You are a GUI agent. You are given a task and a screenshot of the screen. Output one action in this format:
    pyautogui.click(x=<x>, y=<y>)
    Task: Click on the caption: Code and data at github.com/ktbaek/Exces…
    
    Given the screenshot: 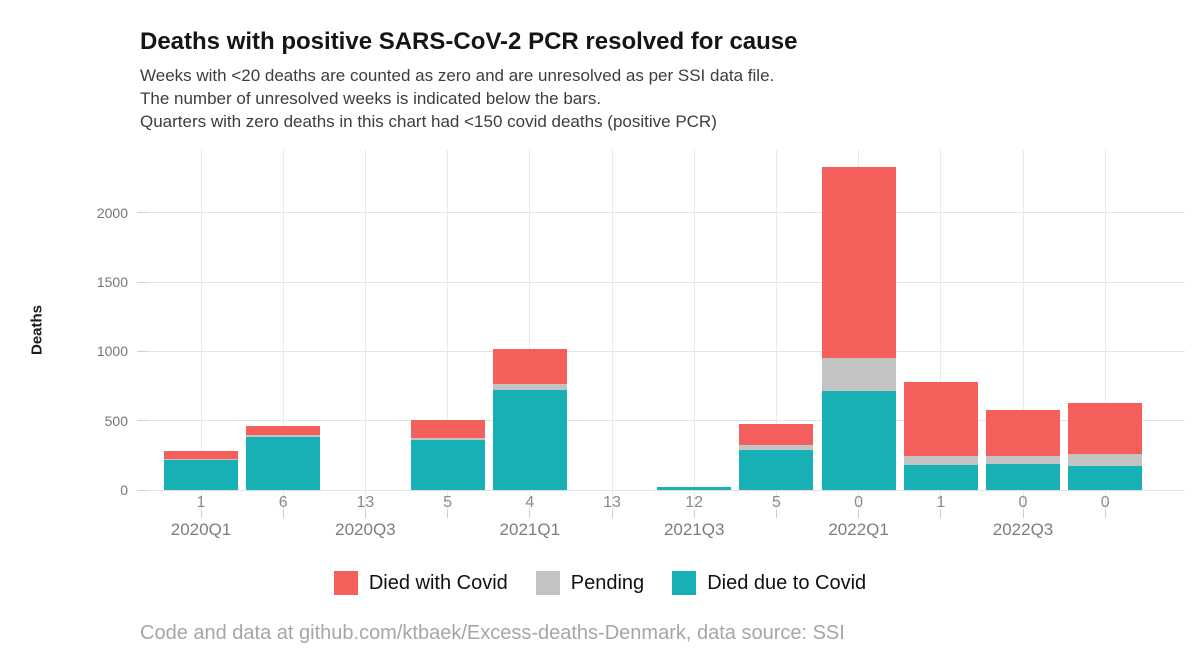 What is the action you would take?
    pyautogui.click(x=492, y=633)
    